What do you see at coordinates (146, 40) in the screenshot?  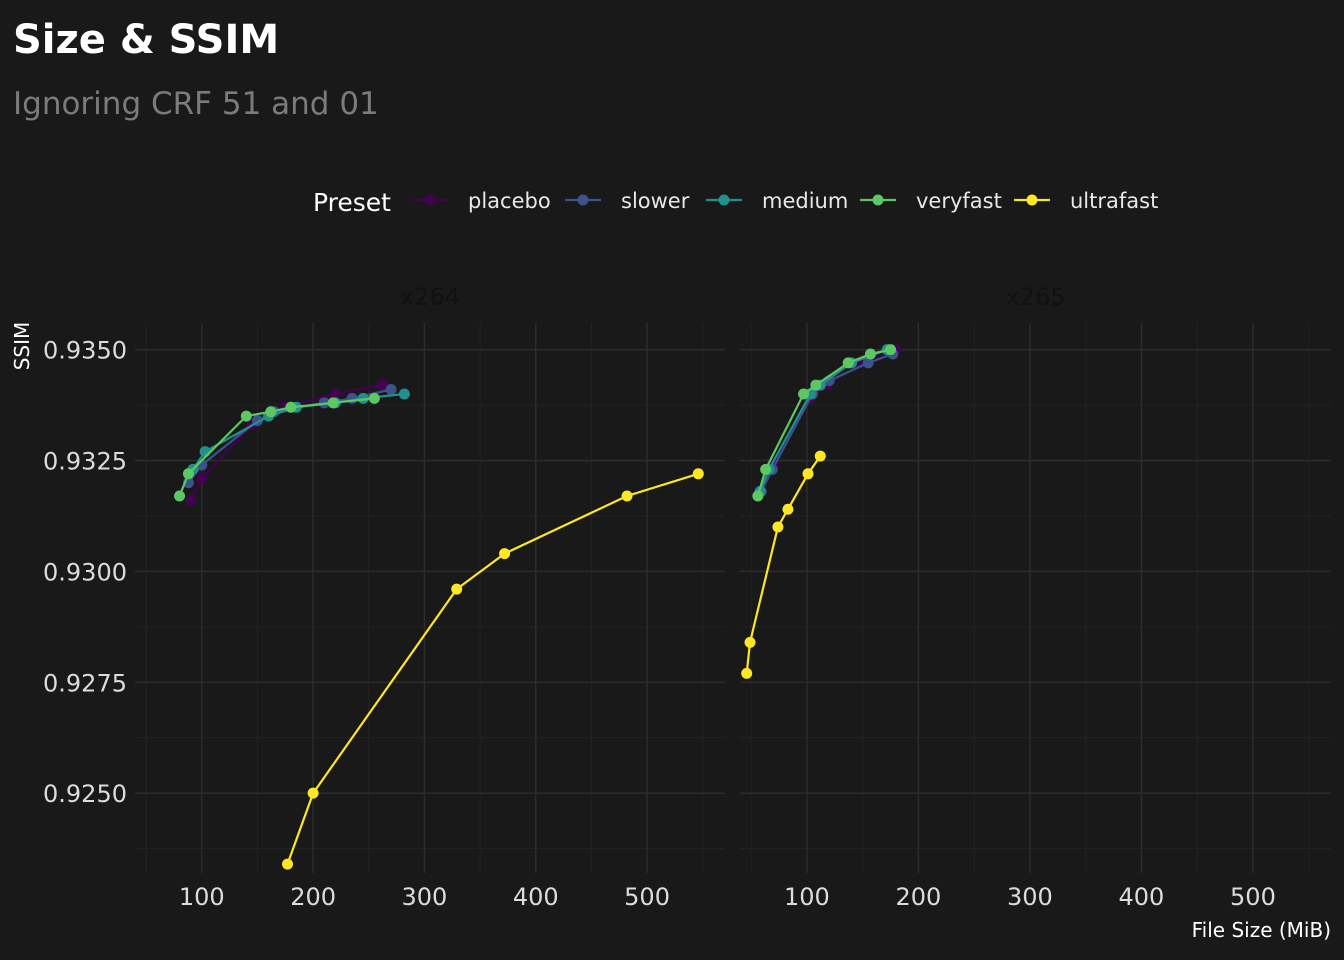 I see `chart-title: Size & SSIM` at bounding box center [146, 40].